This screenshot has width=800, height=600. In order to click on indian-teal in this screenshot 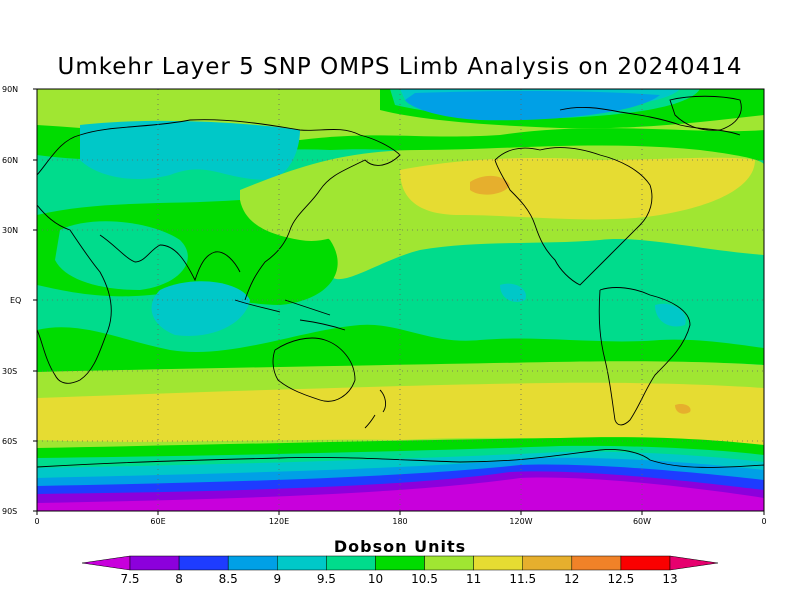, I will do `click(121, 255)`.